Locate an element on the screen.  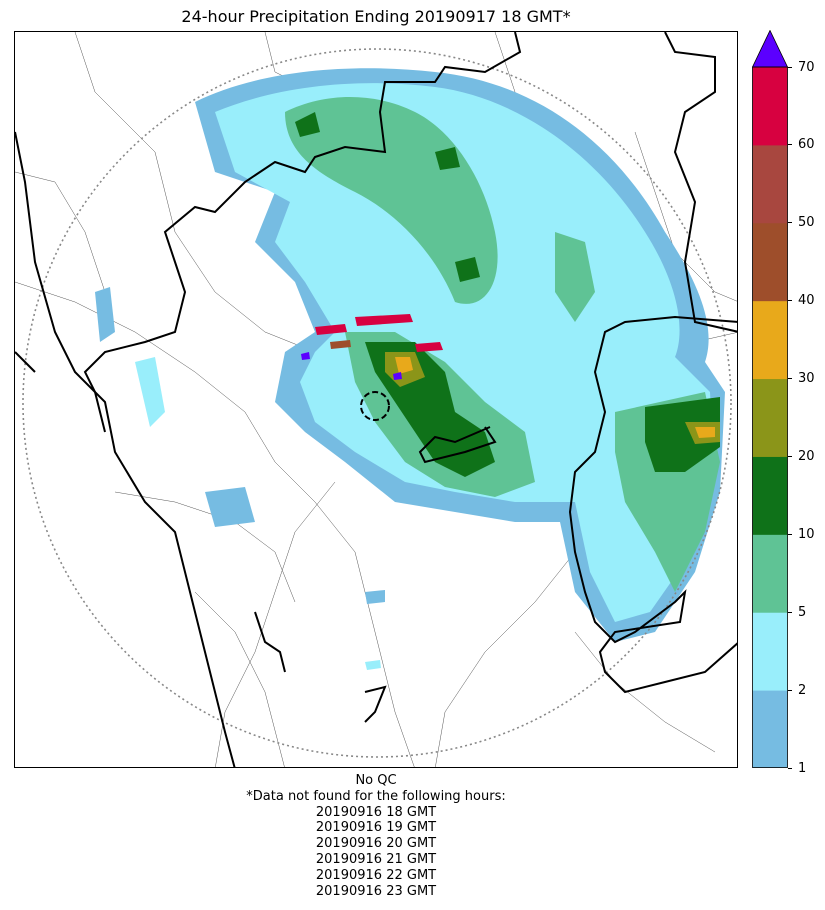
colorbar-tick-label: 40 is located at coordinates (806, 301).